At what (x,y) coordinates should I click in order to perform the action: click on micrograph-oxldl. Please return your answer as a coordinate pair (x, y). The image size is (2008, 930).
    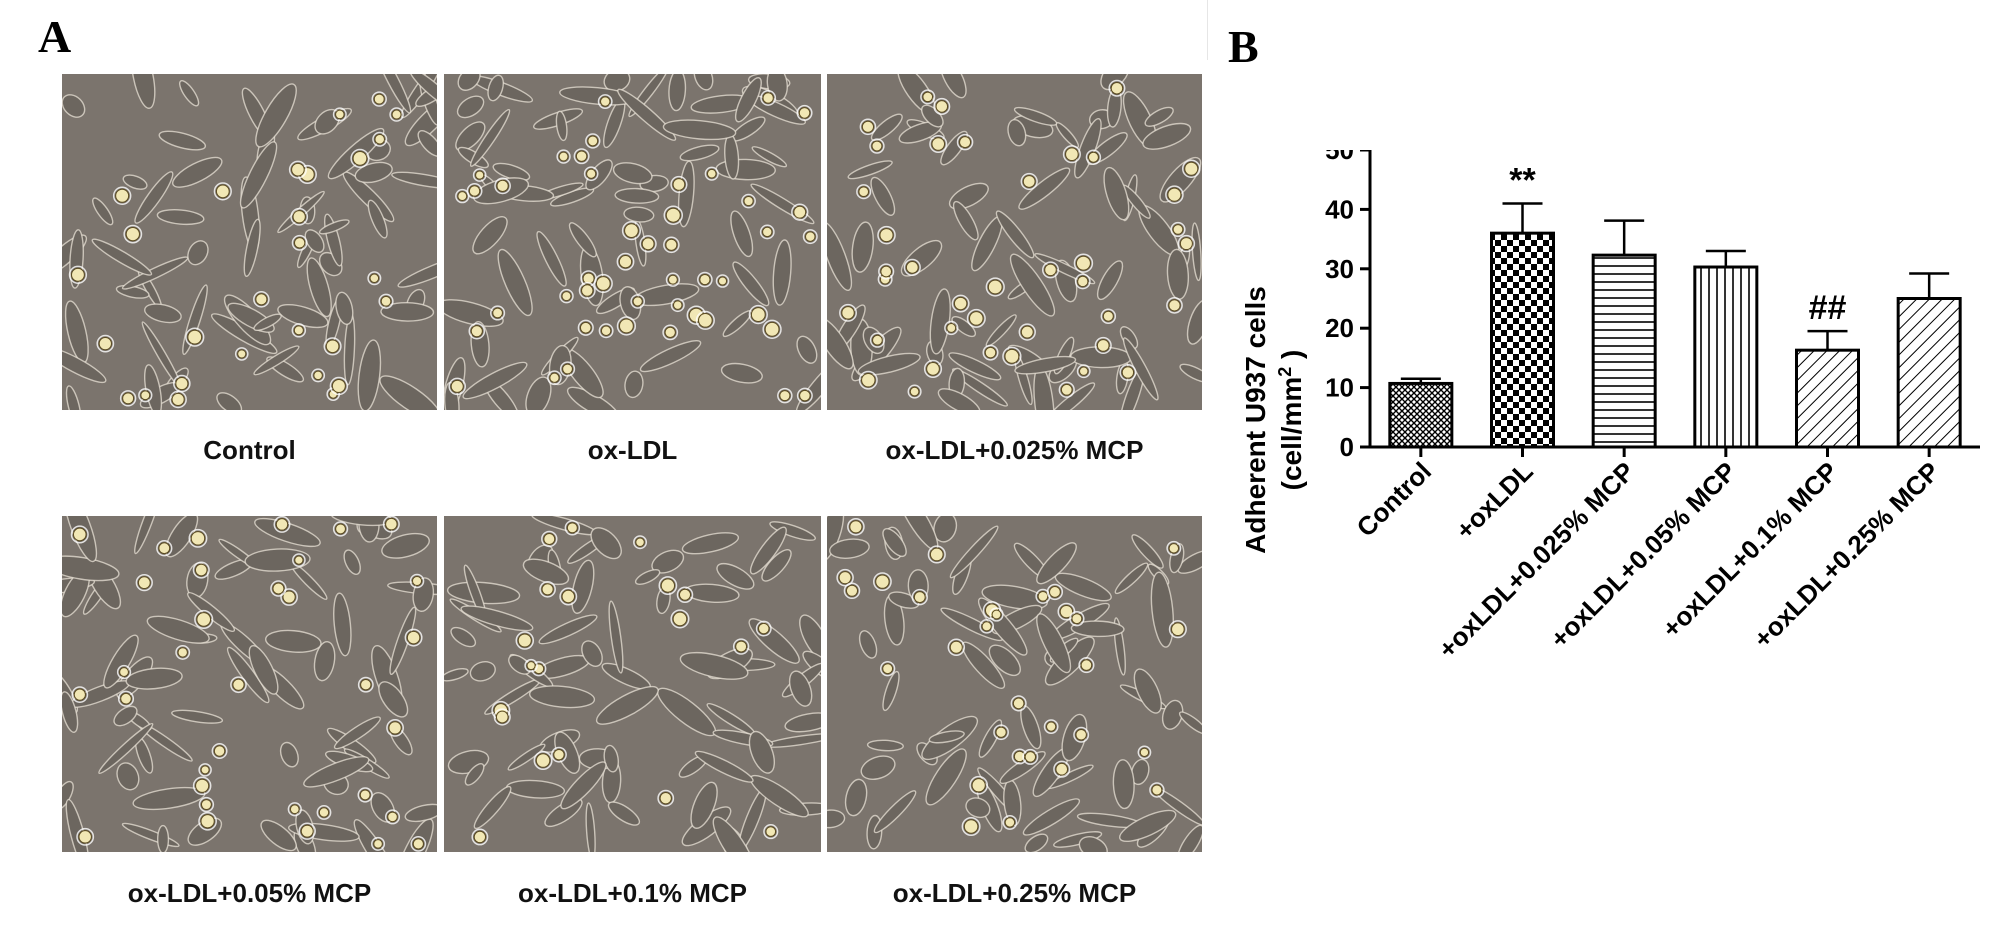
    Looking at the image, I should click on (632, 242).